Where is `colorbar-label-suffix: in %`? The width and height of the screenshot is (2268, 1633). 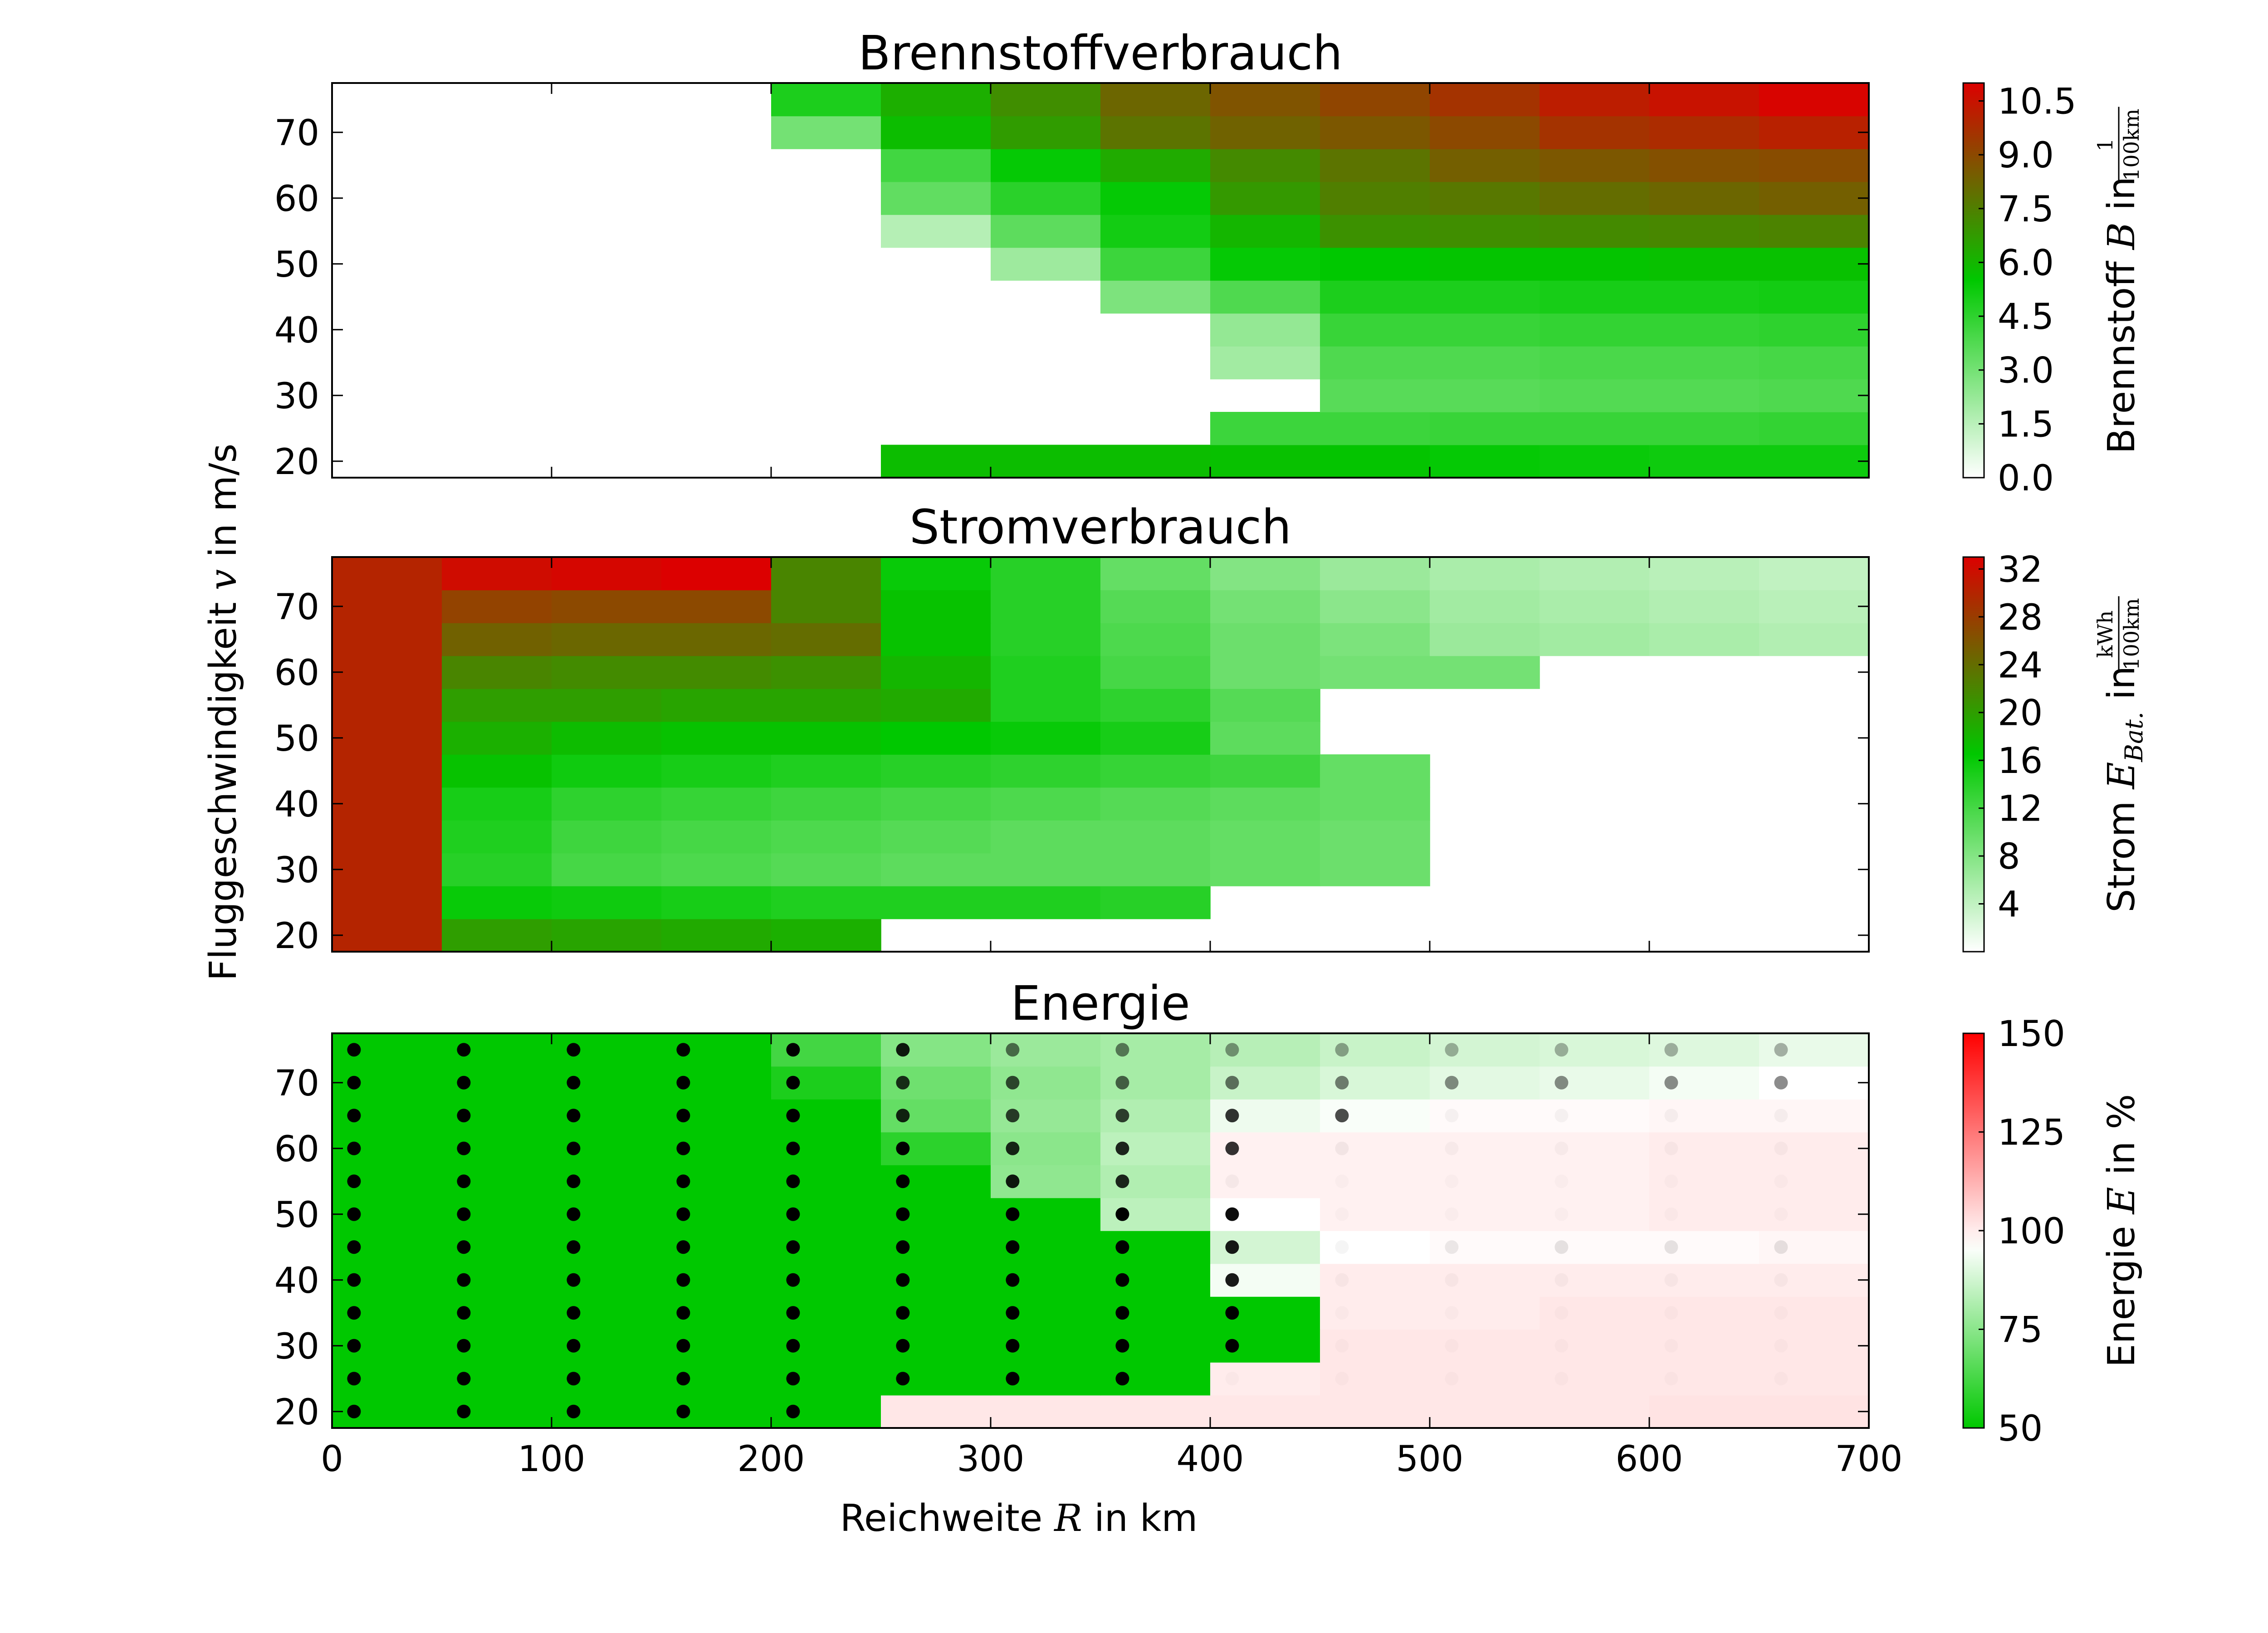
colorbar-label-suffix: in % is located at coordinates (2122, 1140).